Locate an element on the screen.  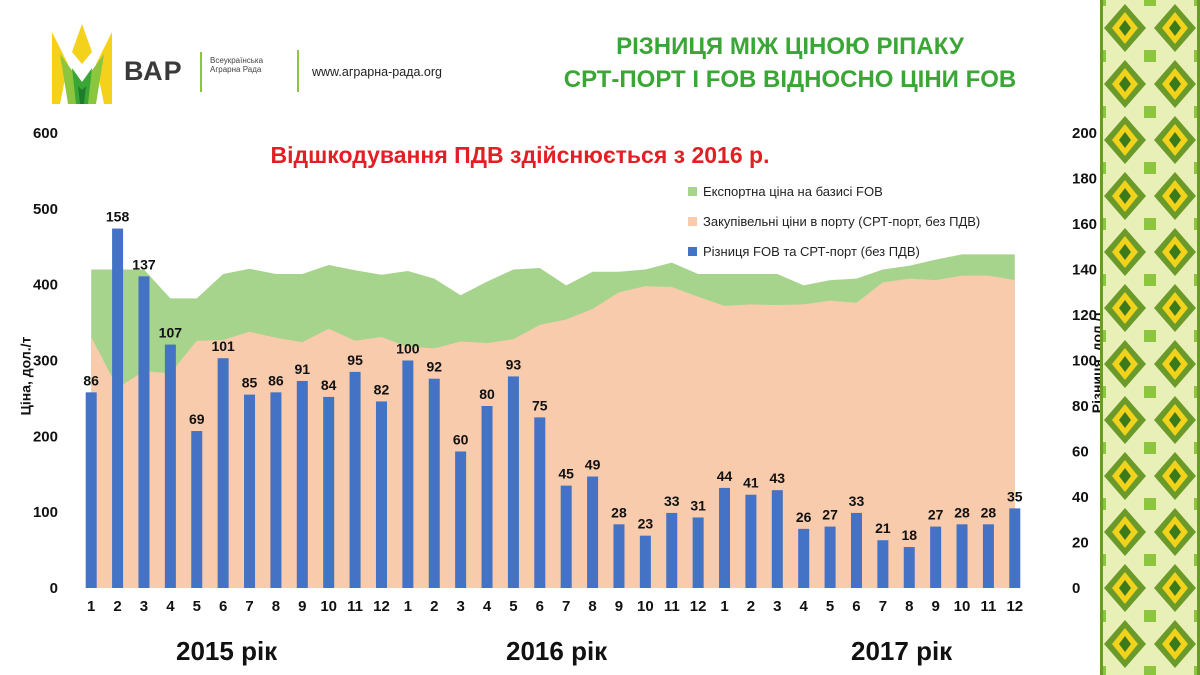
page-title-line2: СРТ-ПОРТ І FOB ВІДНОСНО ЦІНИ FOB is located at coordinates (790, 79).